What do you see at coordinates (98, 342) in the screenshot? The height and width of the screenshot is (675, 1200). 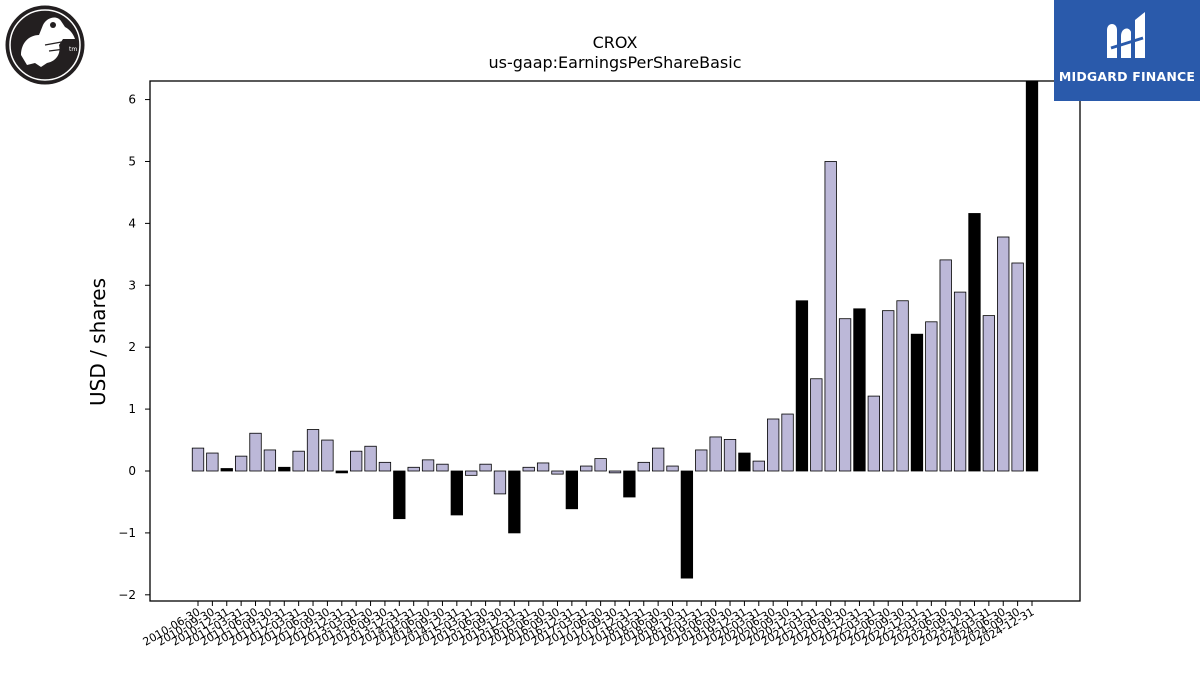 I see `y-axis-label: USD / shares` at bounding box center [98, 342].